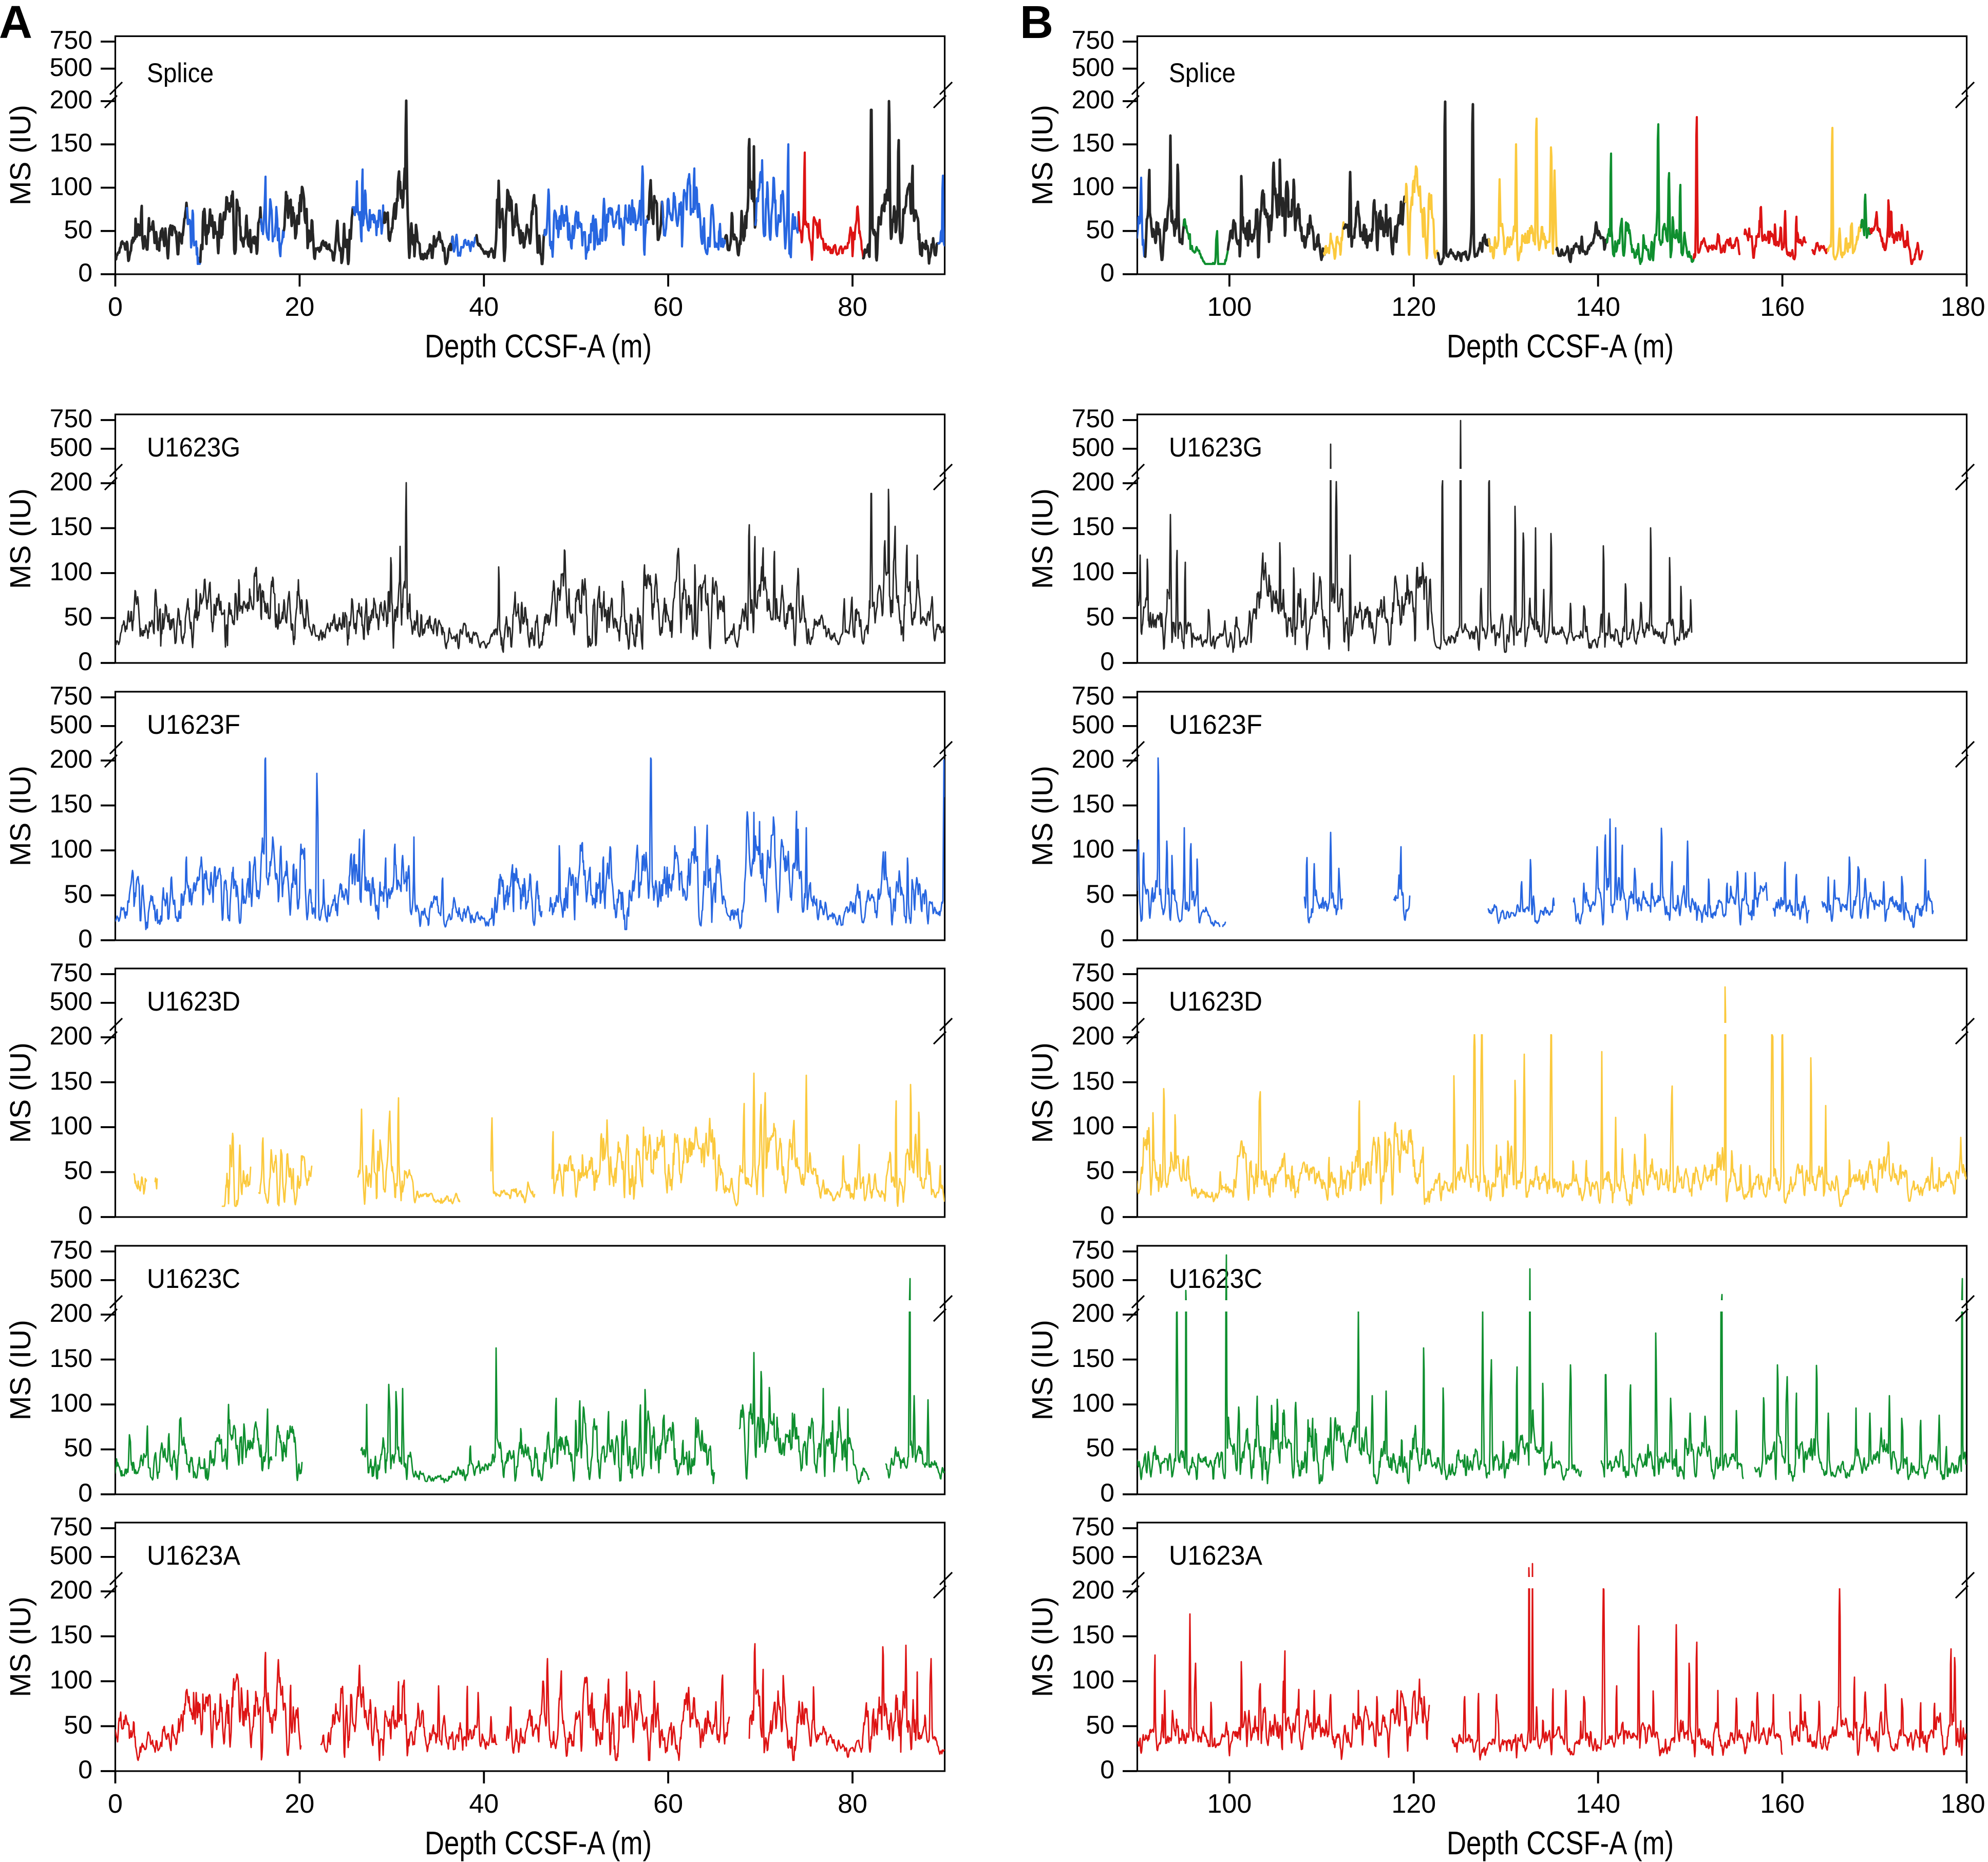  I want to click on svg-text: 40, so click(484, 1804).